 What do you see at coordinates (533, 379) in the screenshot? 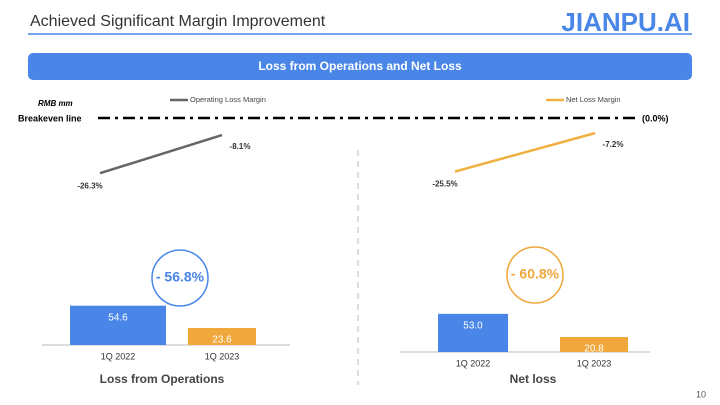
I see `x-axis-title: Net loss` at bounding box center [533, 379].